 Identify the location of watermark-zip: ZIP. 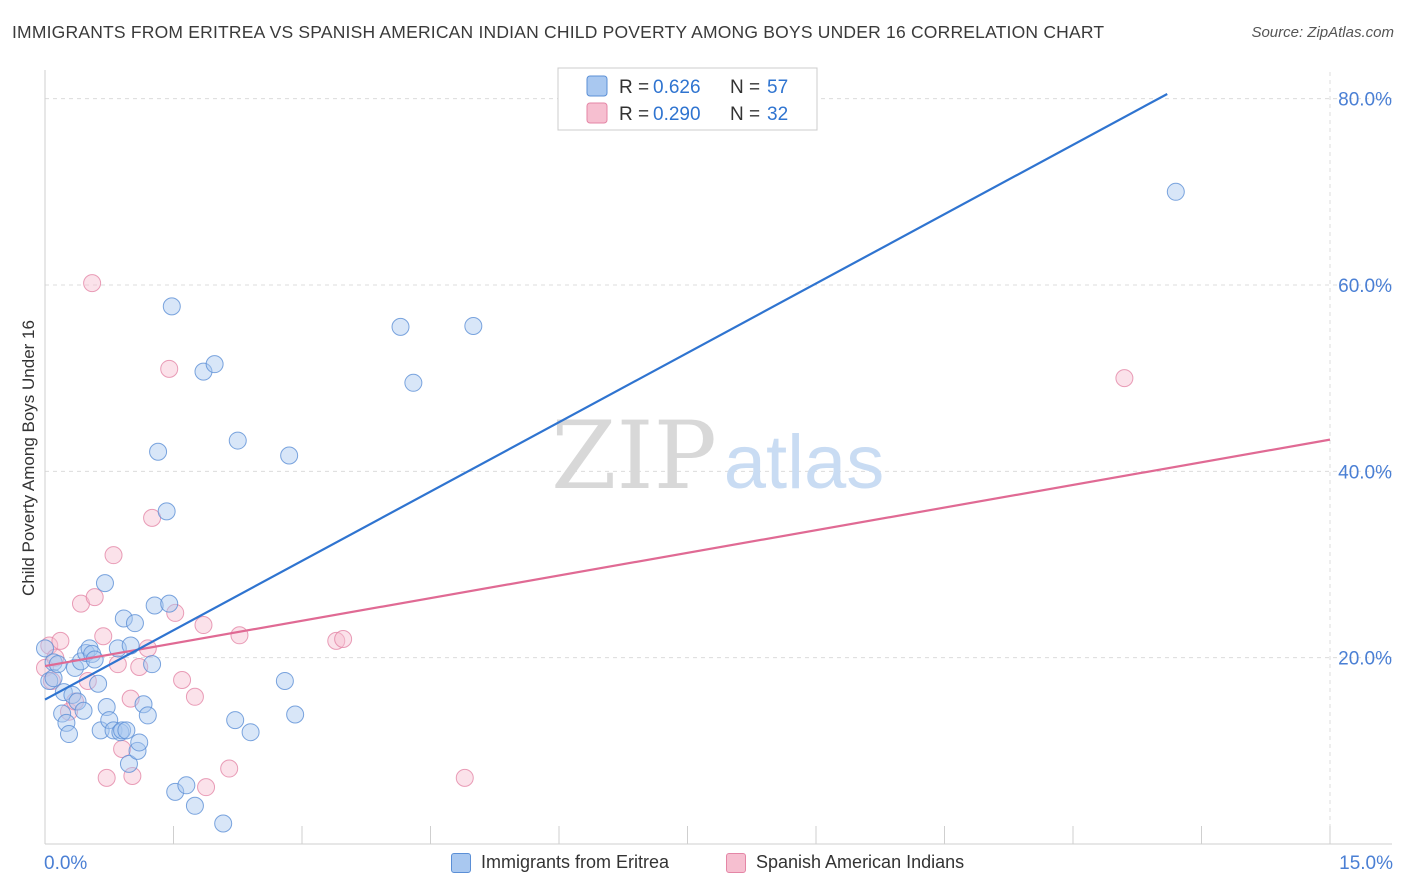
(634, 456).